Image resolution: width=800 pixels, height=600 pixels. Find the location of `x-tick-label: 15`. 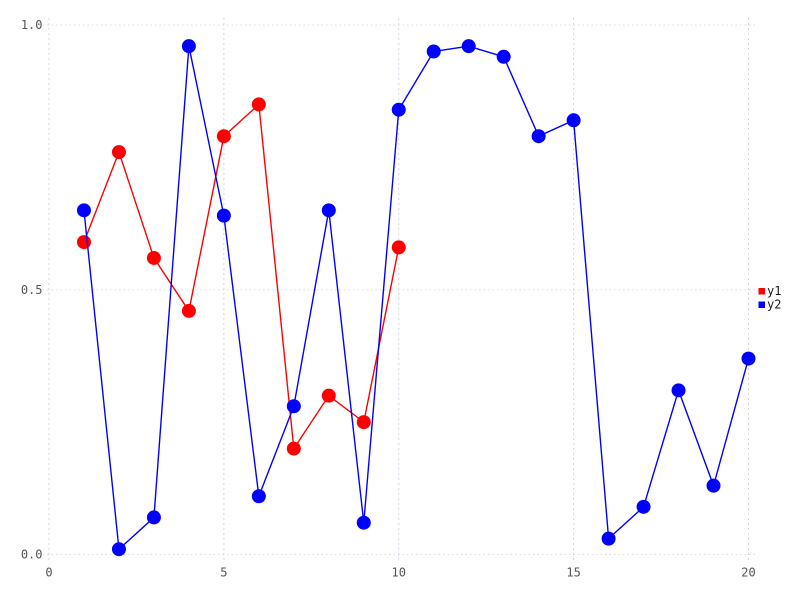

x-tick-label: 15 is located at coordinates (573, 573).